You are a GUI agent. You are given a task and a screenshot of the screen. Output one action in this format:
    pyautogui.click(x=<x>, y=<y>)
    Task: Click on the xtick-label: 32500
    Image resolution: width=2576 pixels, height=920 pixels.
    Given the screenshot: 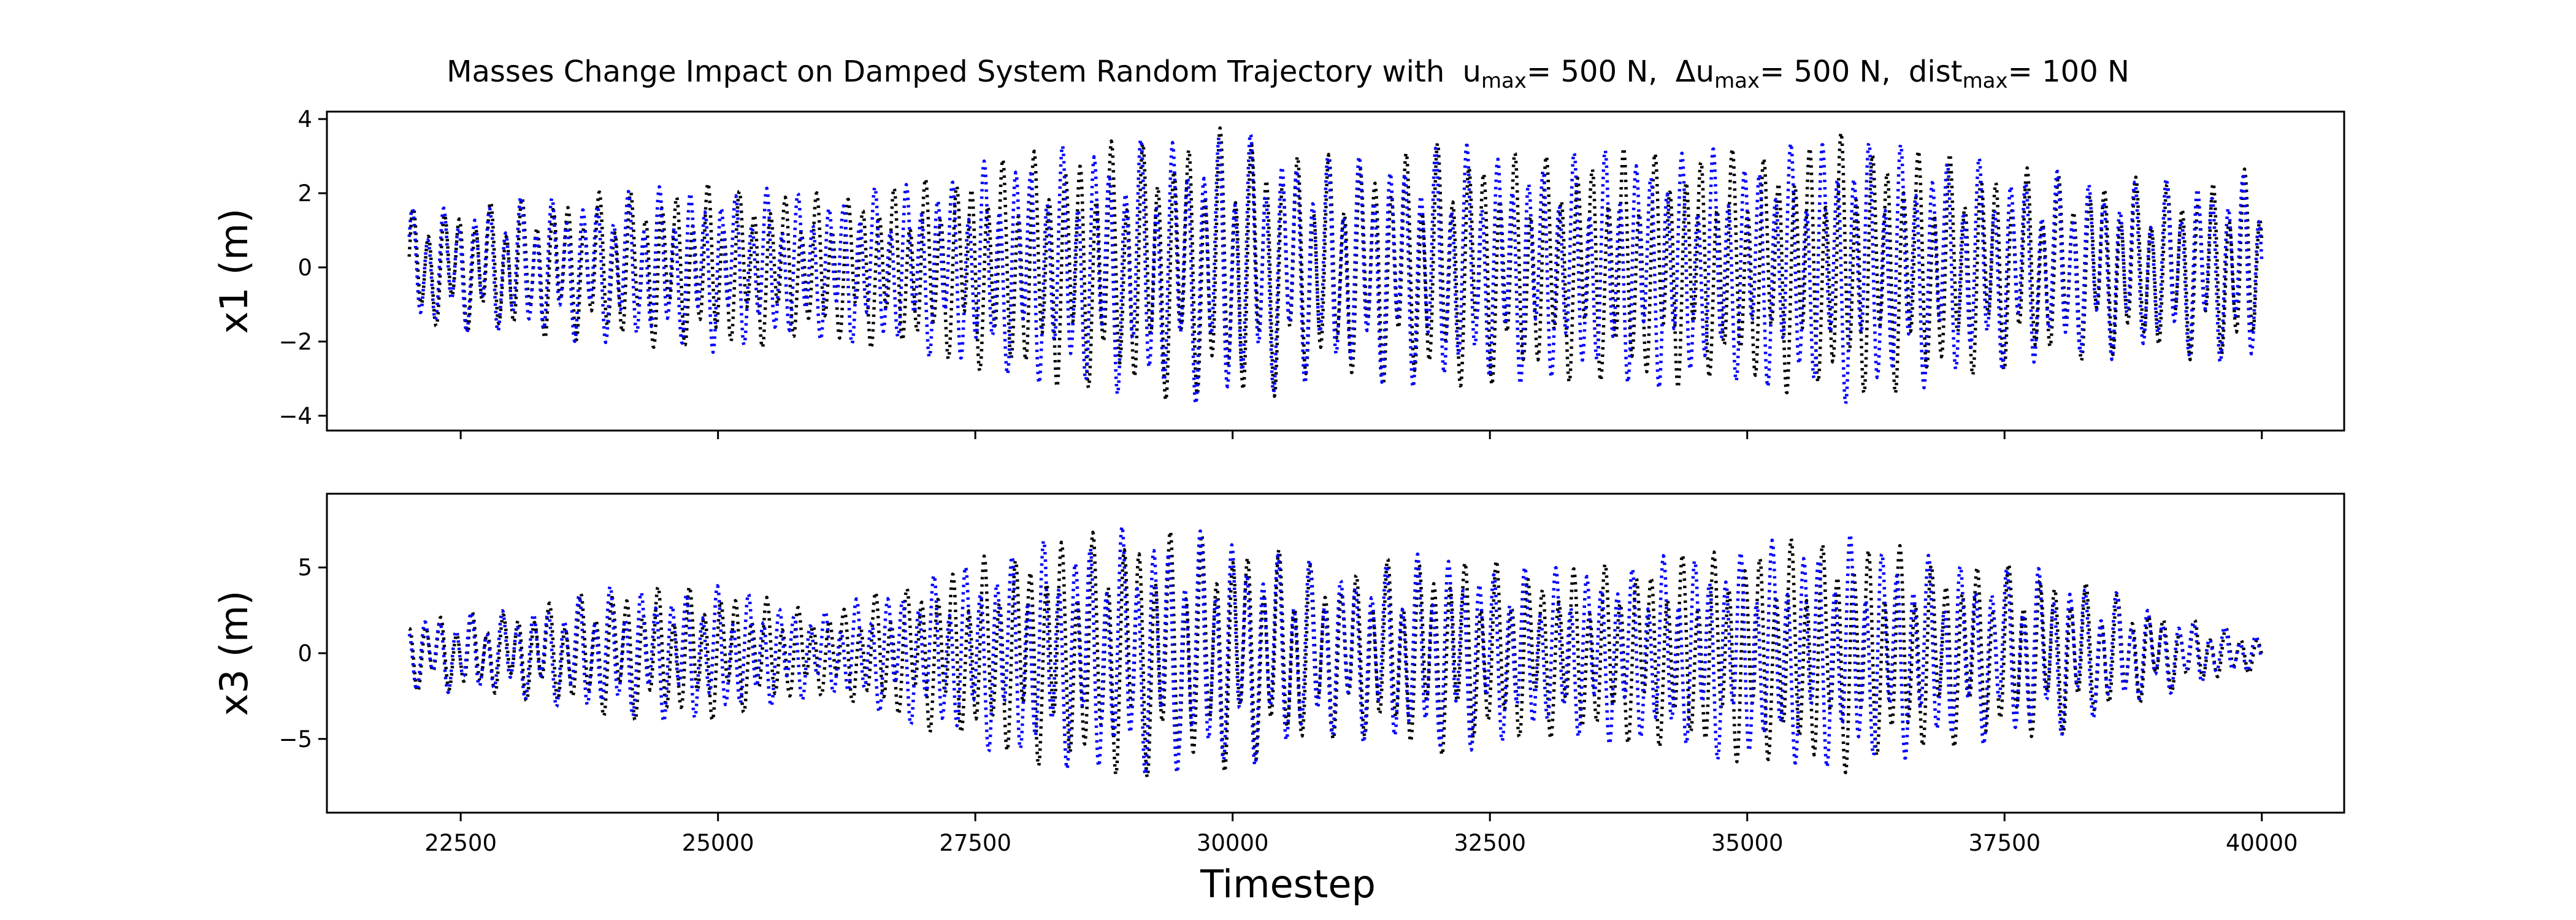 What is the action you would take?
    pyautogui.click(x=1490, y=843)
    